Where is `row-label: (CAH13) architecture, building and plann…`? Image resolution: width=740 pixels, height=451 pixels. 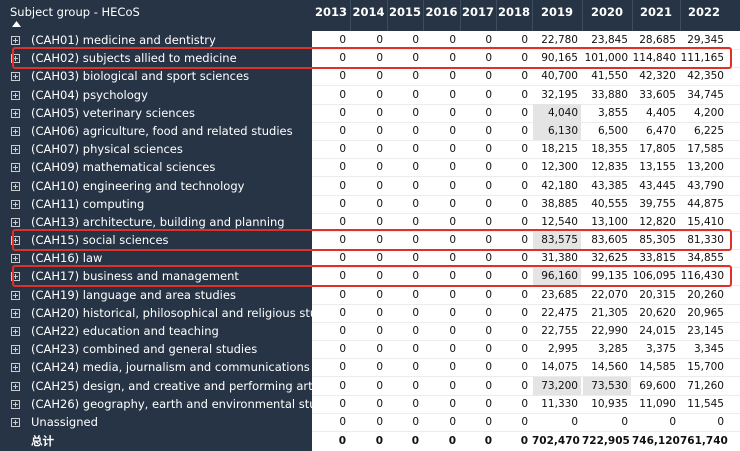 row-label: (CAH13) architecture, building and plann… is located at coordinates (158, 221).